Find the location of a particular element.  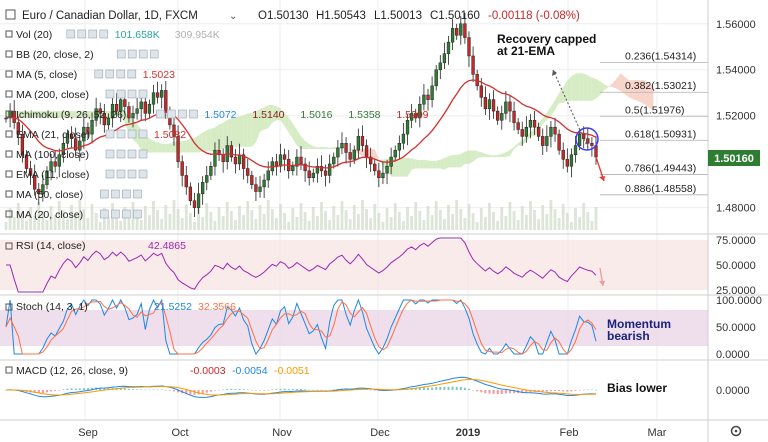

macd-title: MACD (12, 26, close, 9) is located at coordinates (72, 371).